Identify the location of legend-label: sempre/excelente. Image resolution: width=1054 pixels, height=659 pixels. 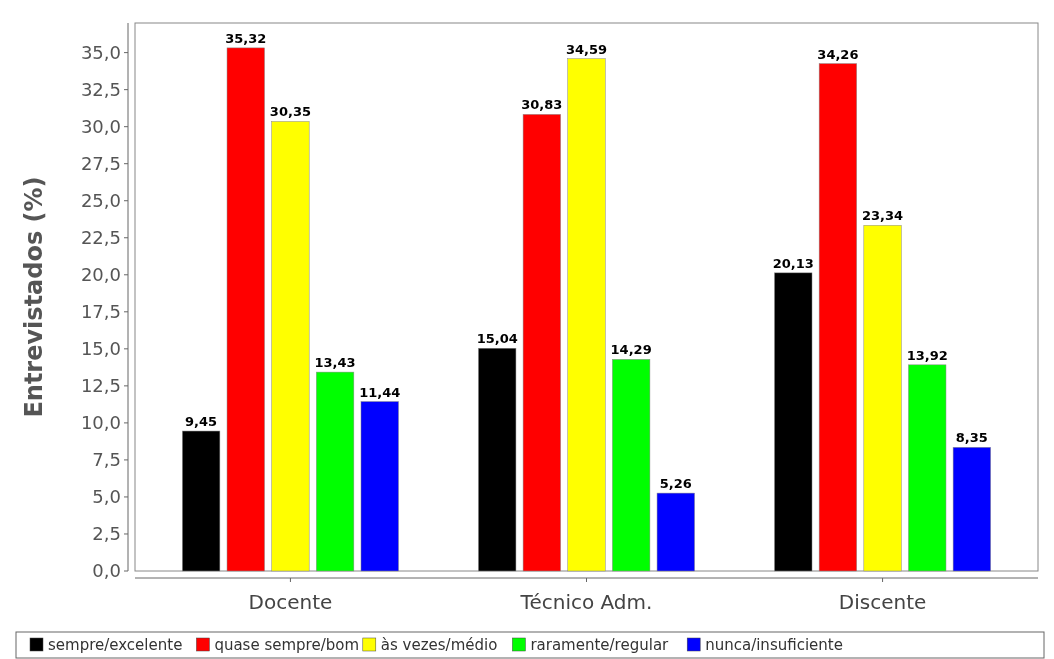
(115, 645).